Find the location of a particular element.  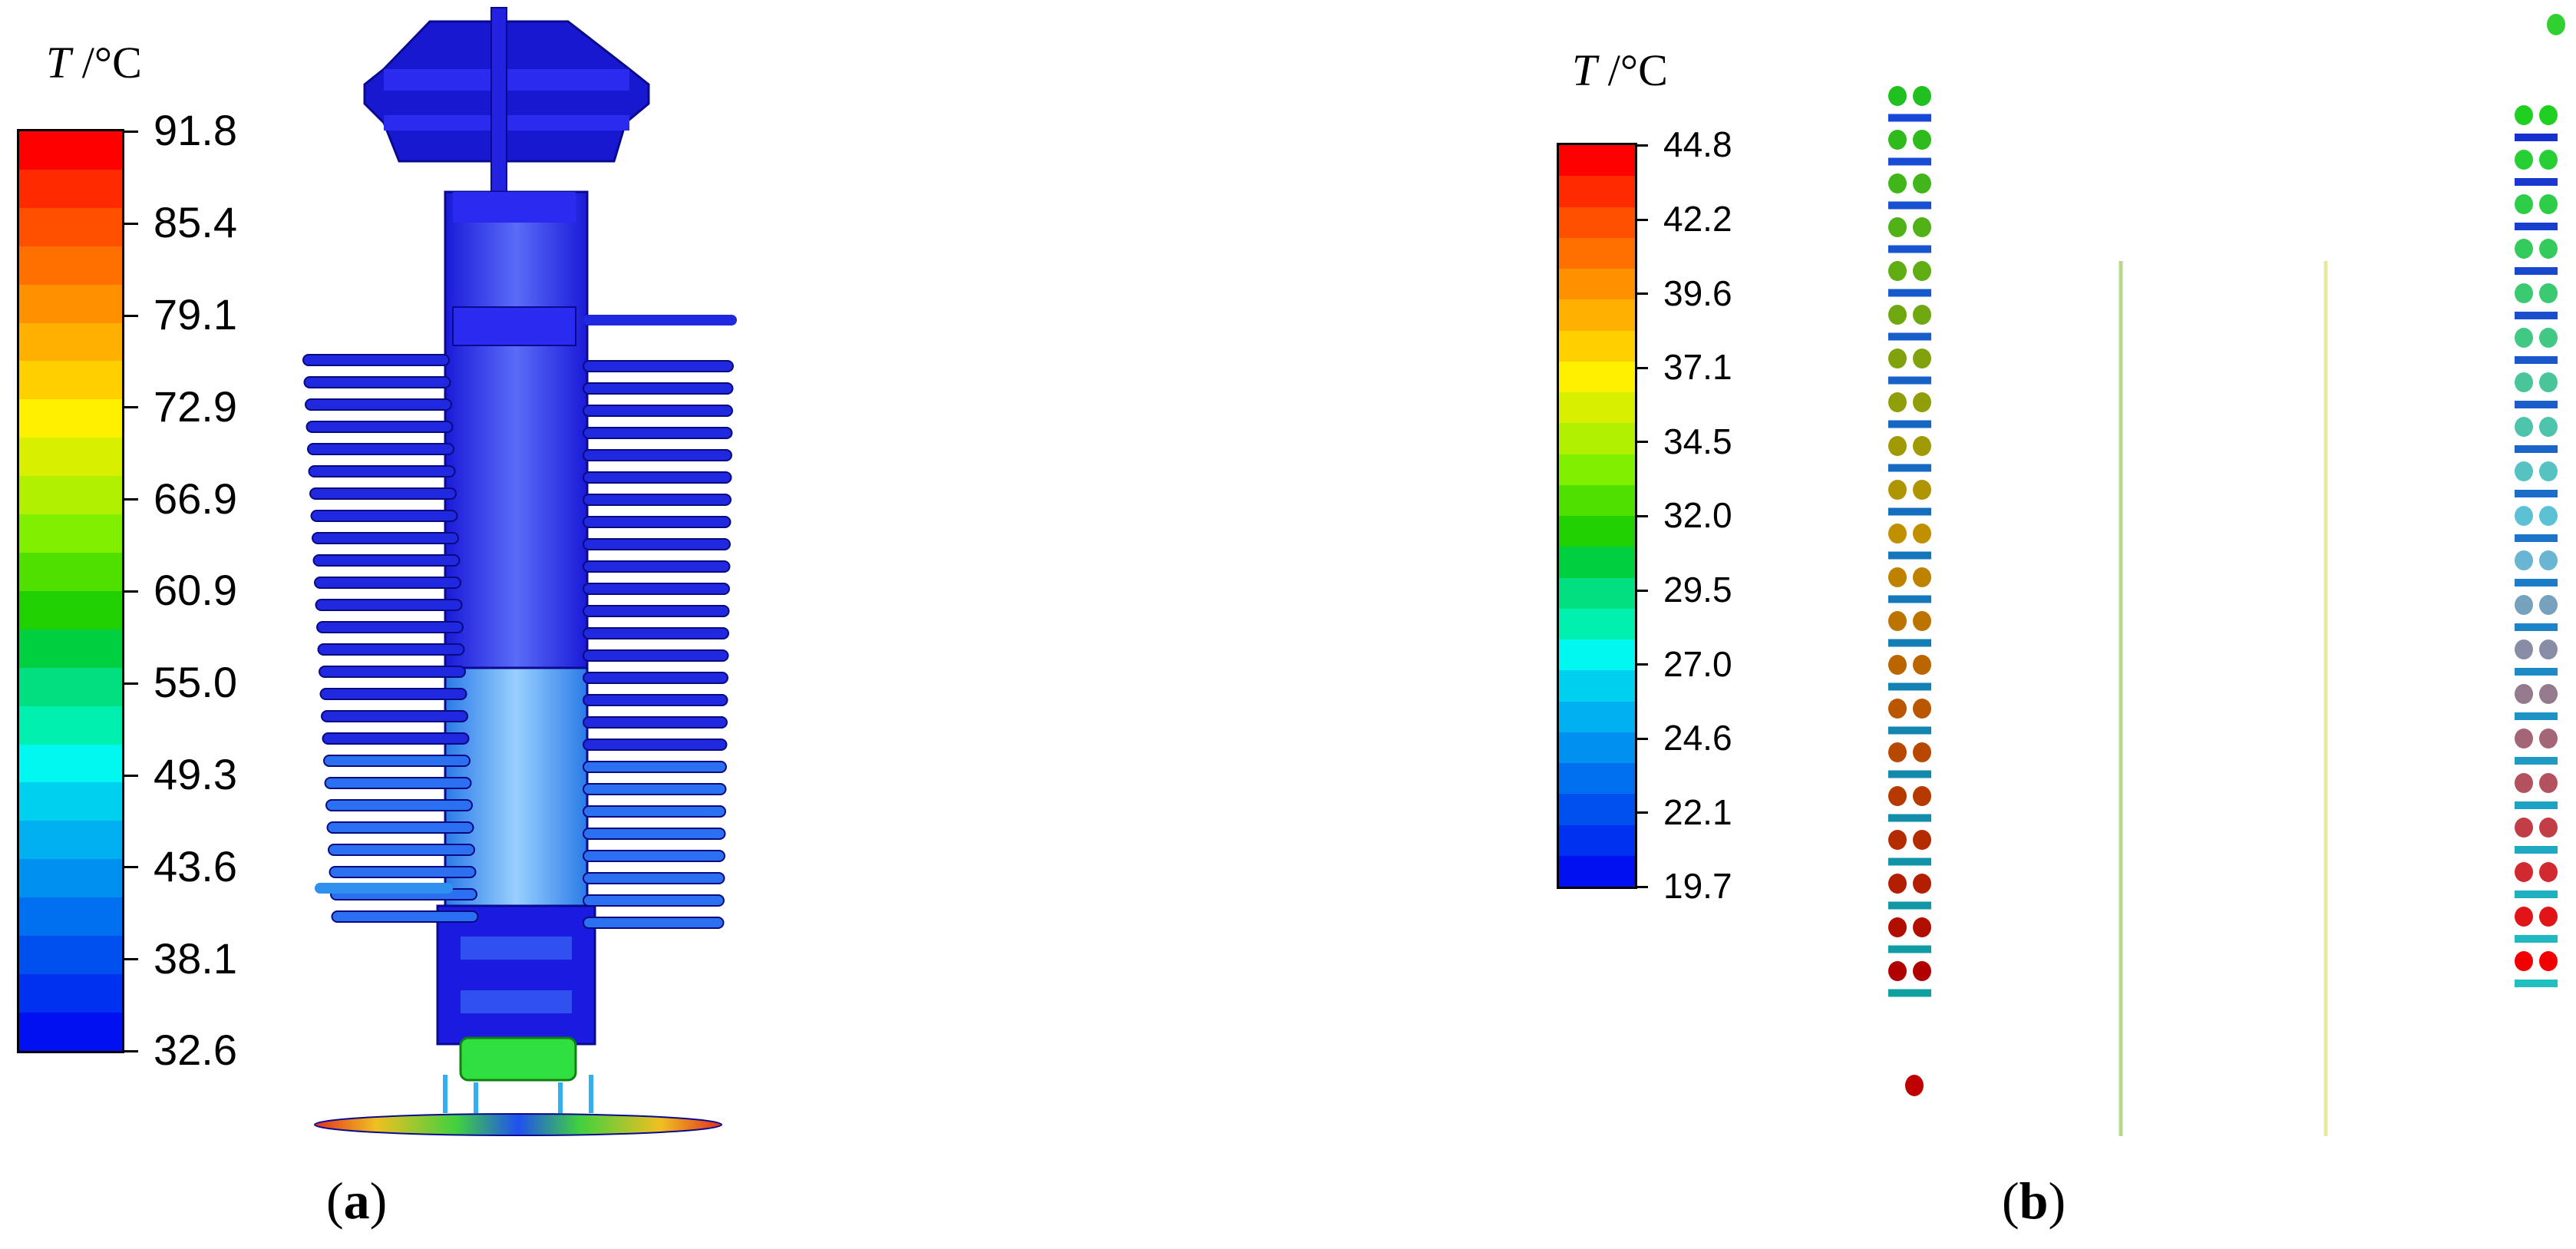

colorbar-tick-label: 60.9 is located at coordinates (195, 590).